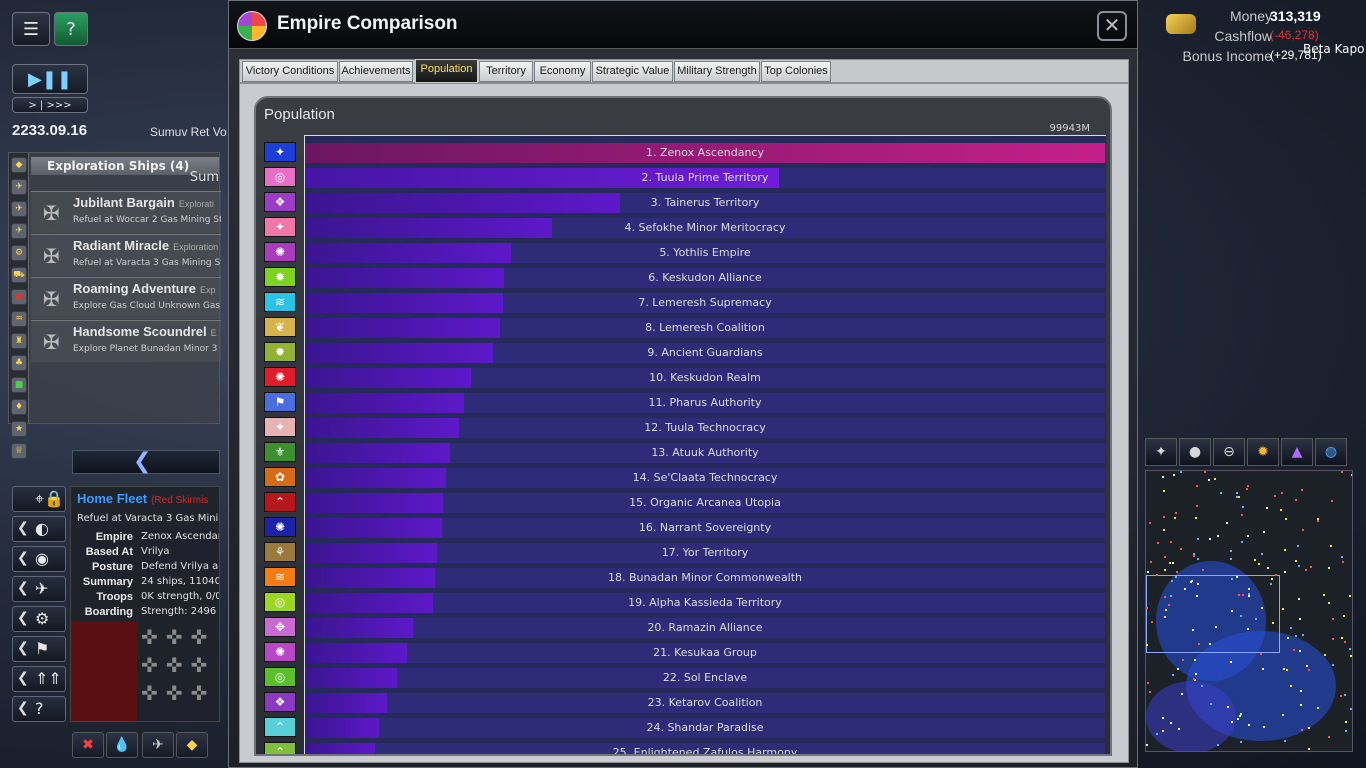 Image resolution: width=1366 pixels, height=768 pixels. What do you see at coordinates (686, 152) in the screenshot?
I see `empire-population-row: ✦ 1. Zenox Ascendancy` at bounding box center [686, 152].